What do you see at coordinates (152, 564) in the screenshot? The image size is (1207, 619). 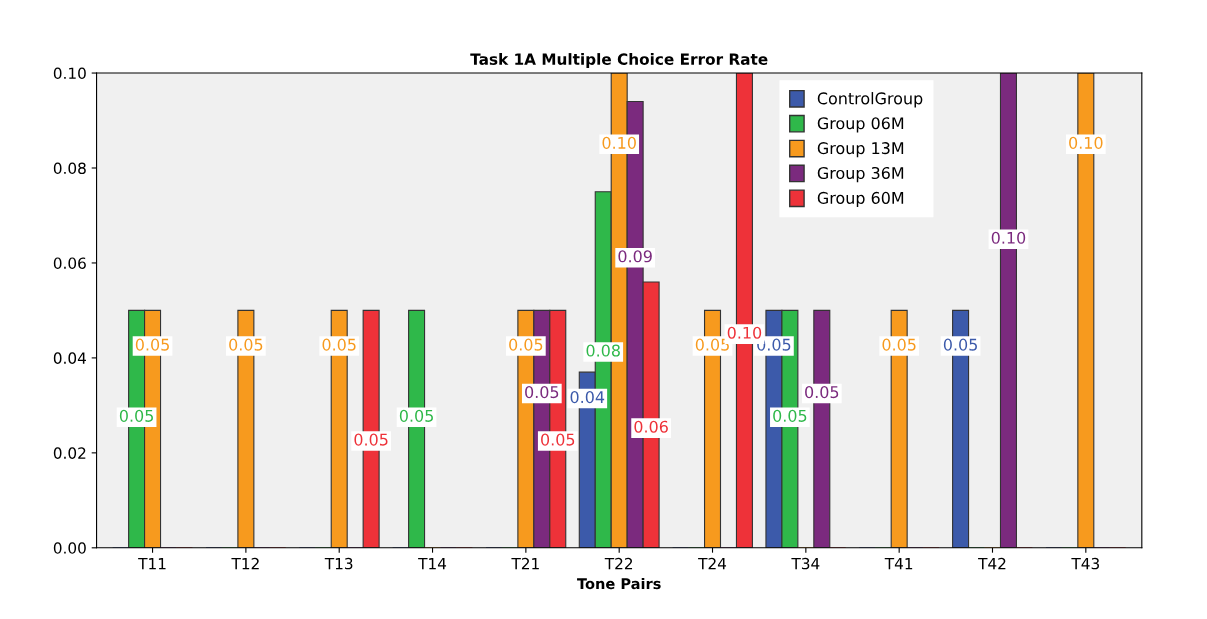 I see `x-tick-label: T11` at bounding box center [152, 564].